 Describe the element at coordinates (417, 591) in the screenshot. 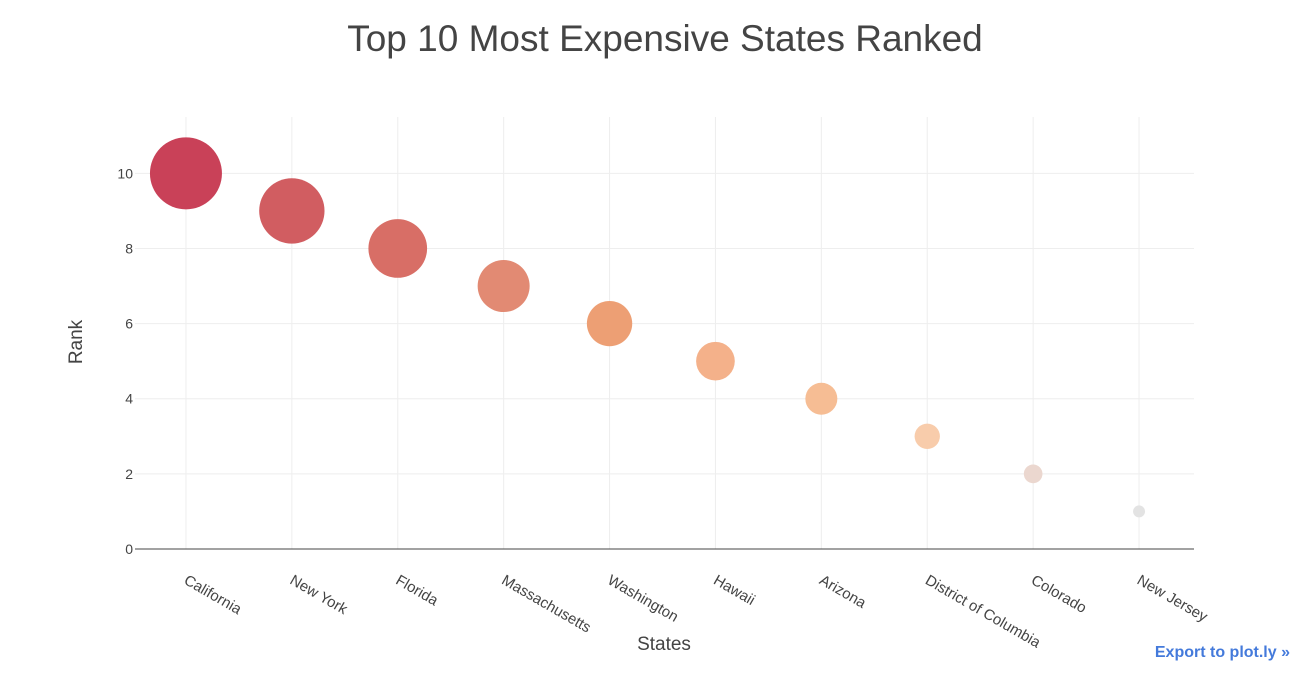

I see `x-tick-label: Florida` at that location.